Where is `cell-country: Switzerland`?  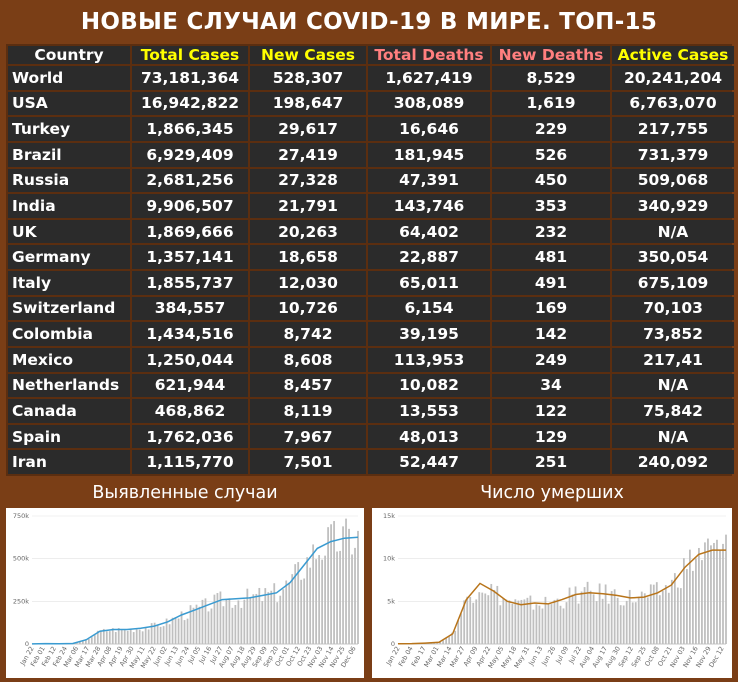
cell-country: Switzerland is located at coordinates (69, 308).